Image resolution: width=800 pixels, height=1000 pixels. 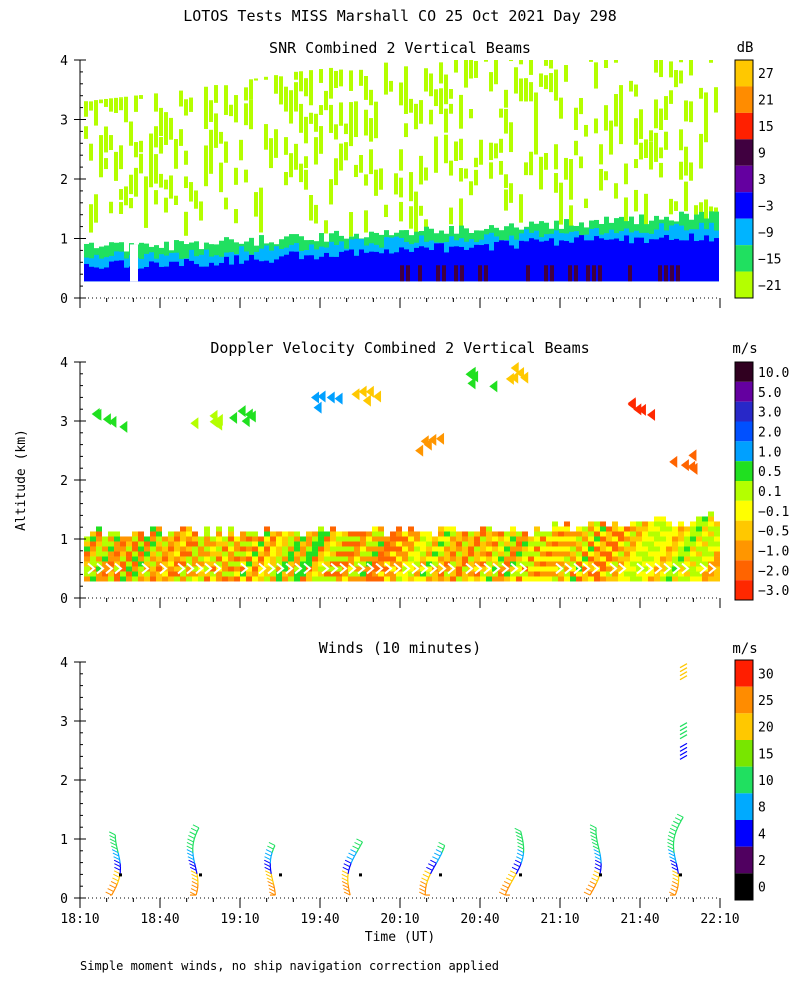 I want to click on wind-station-marker, so click(x=440, y=875).